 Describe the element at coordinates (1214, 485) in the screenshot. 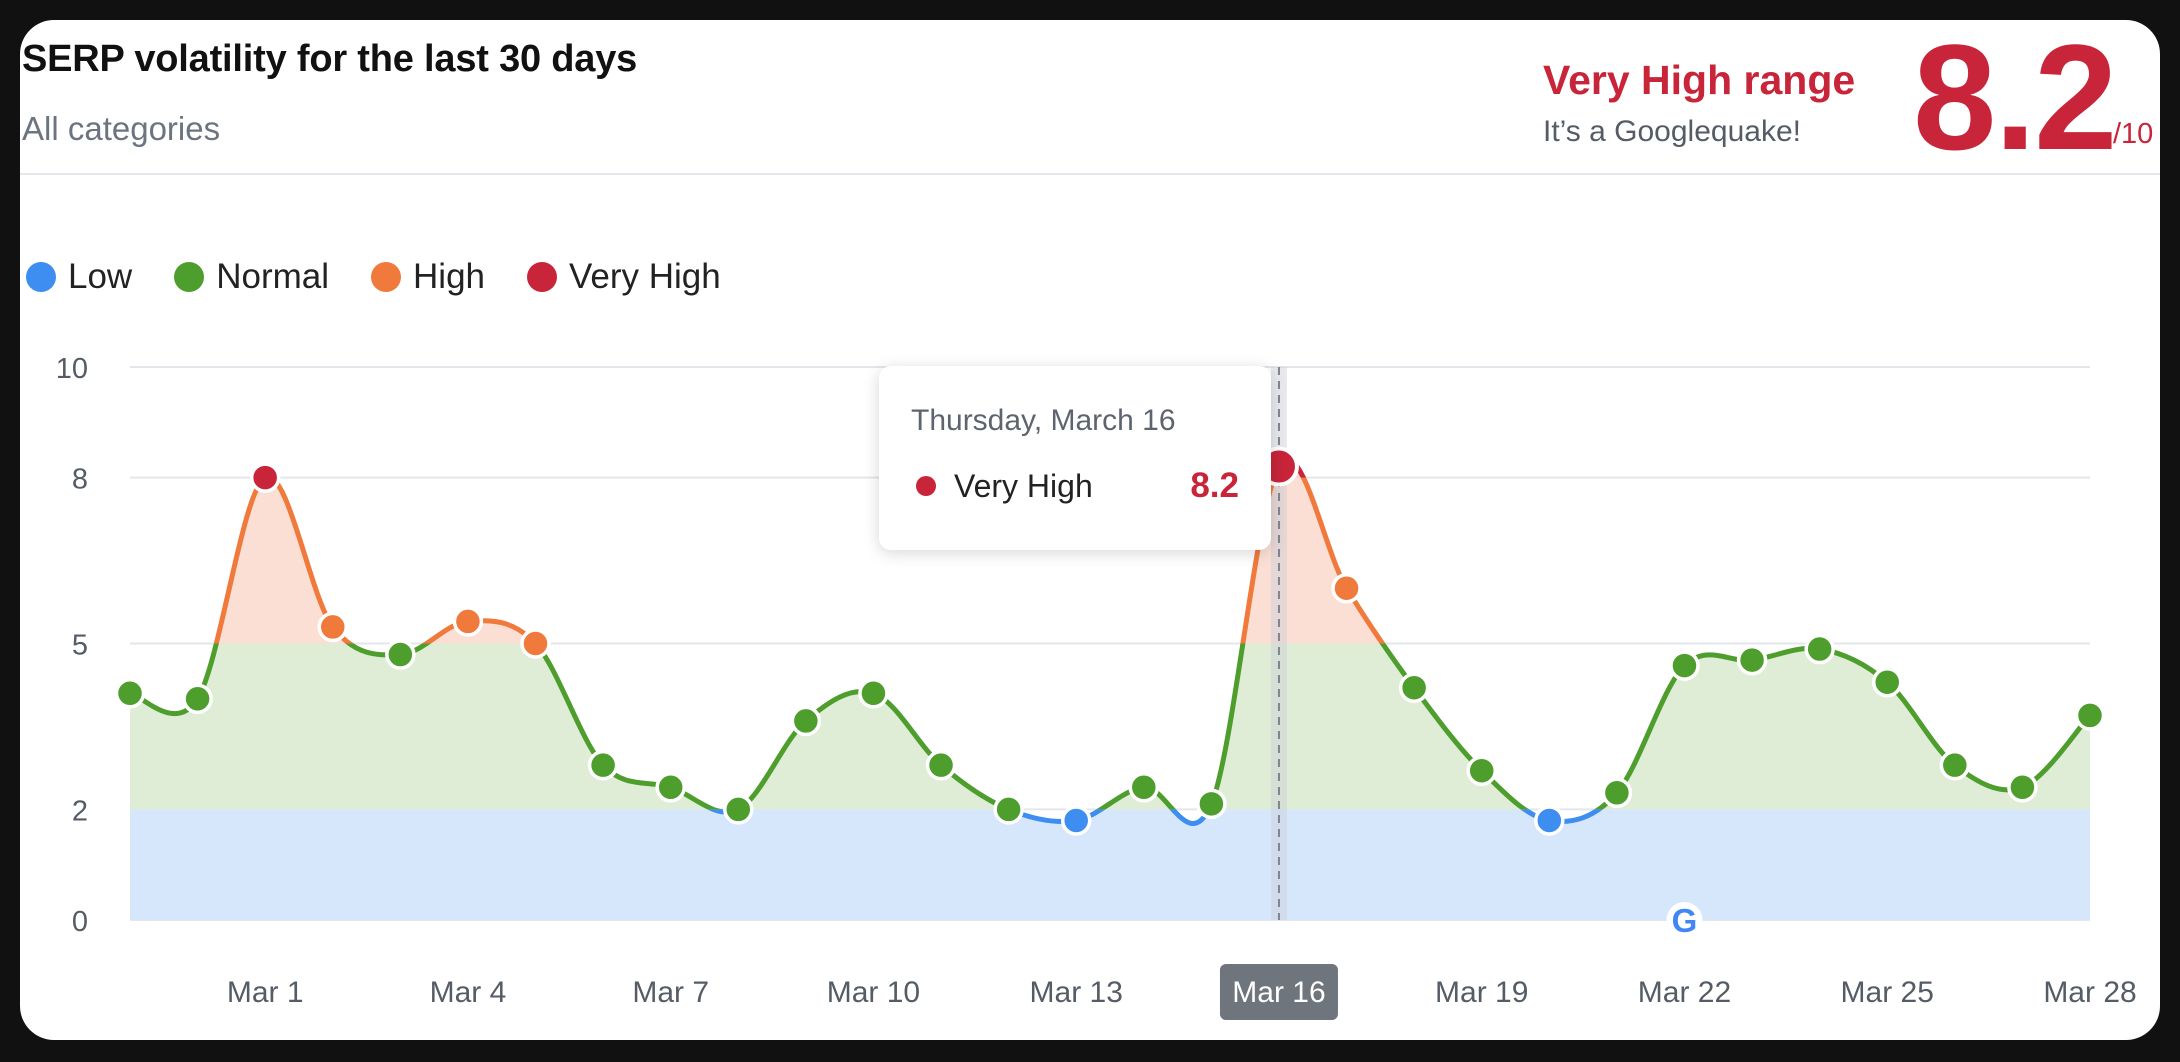

I see `tooltip-value: 8.2` at that location.